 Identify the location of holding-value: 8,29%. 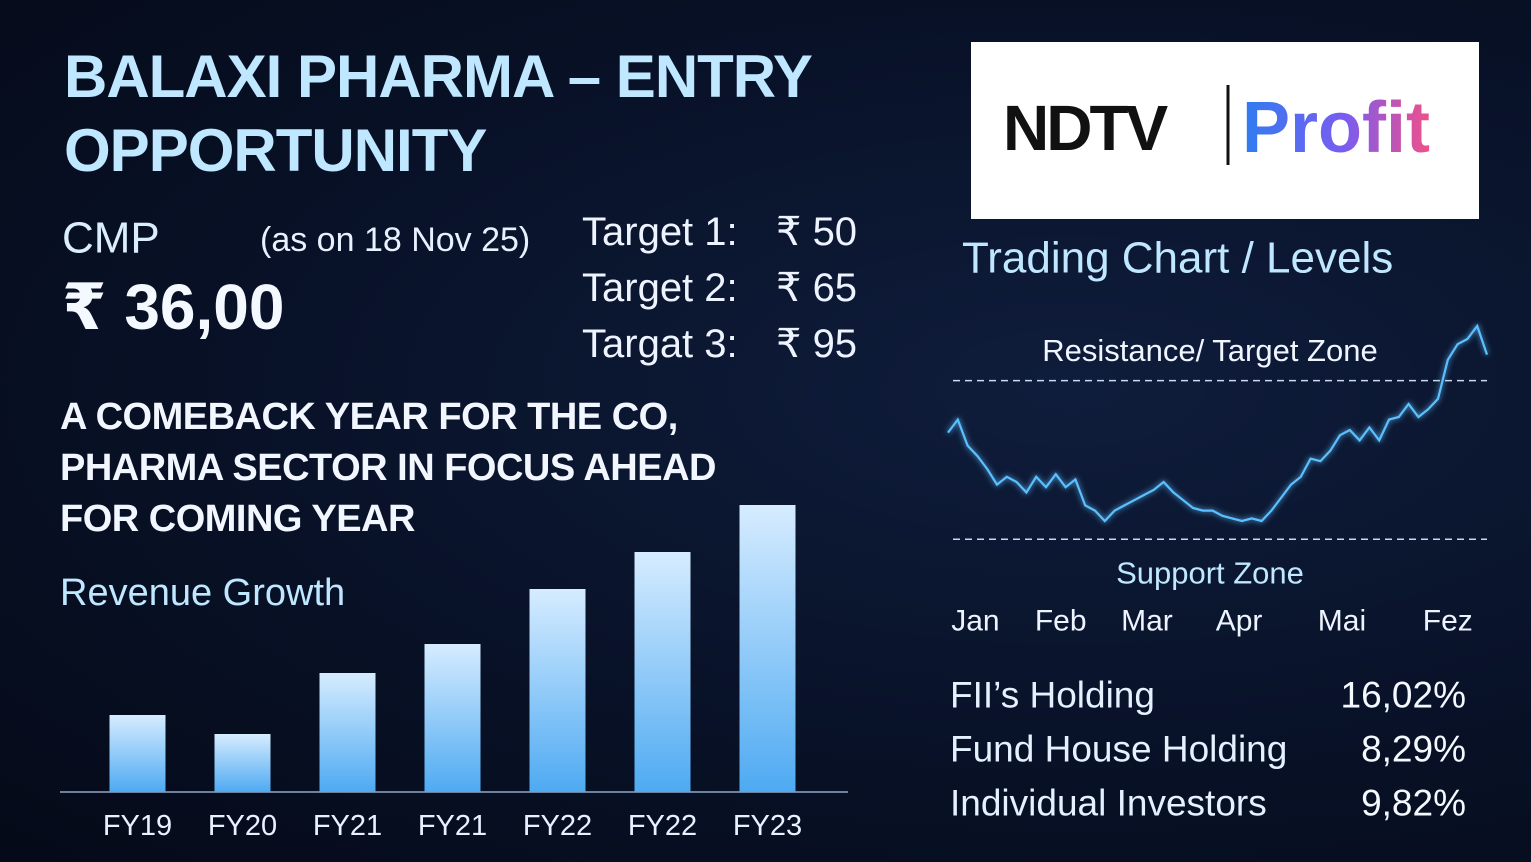
(1413, 749).